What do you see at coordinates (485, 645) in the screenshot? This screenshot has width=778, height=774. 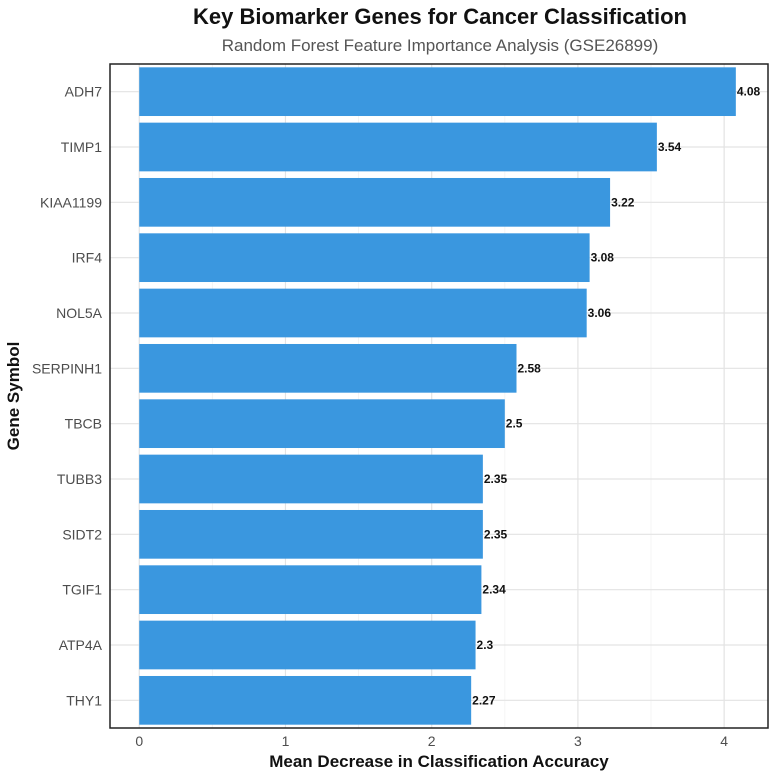 I see `value-label: 2.3` at bounding box center [485, 645].